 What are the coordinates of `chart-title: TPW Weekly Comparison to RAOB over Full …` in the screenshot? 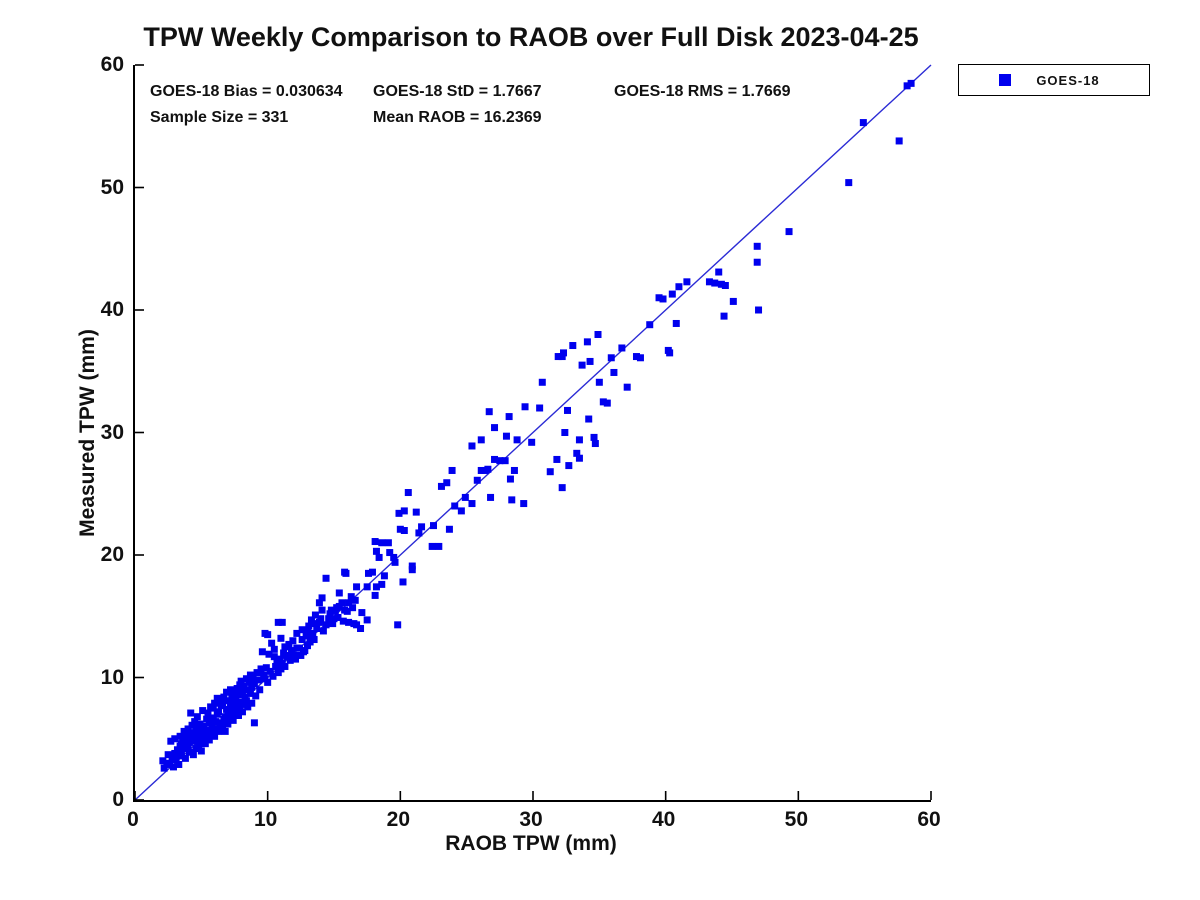 It's located at (531, 37).